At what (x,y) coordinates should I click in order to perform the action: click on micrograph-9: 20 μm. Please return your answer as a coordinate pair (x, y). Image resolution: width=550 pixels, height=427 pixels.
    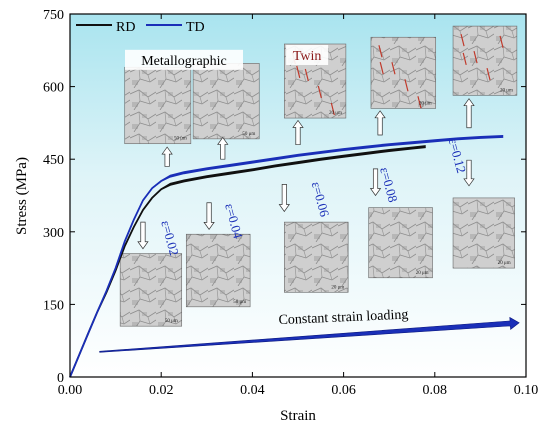
    Looking at the image, I should click on (400, 243).